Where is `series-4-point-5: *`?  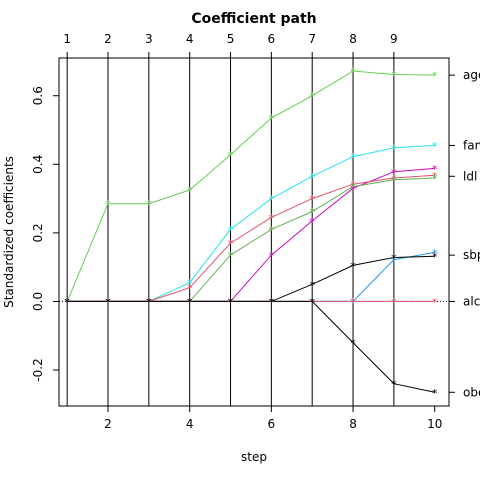 series-4-point-5: * is located at coordinates (231, 244).